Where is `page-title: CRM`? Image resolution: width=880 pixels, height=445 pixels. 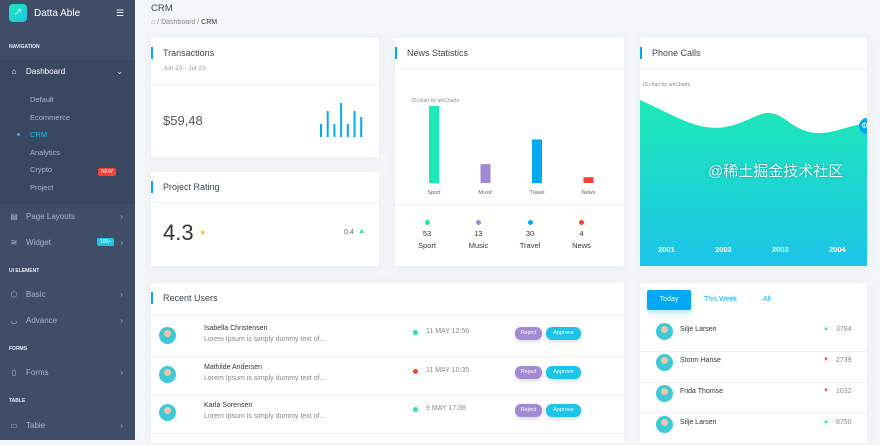
page-title: CRM is located at coordinates (162, 8).